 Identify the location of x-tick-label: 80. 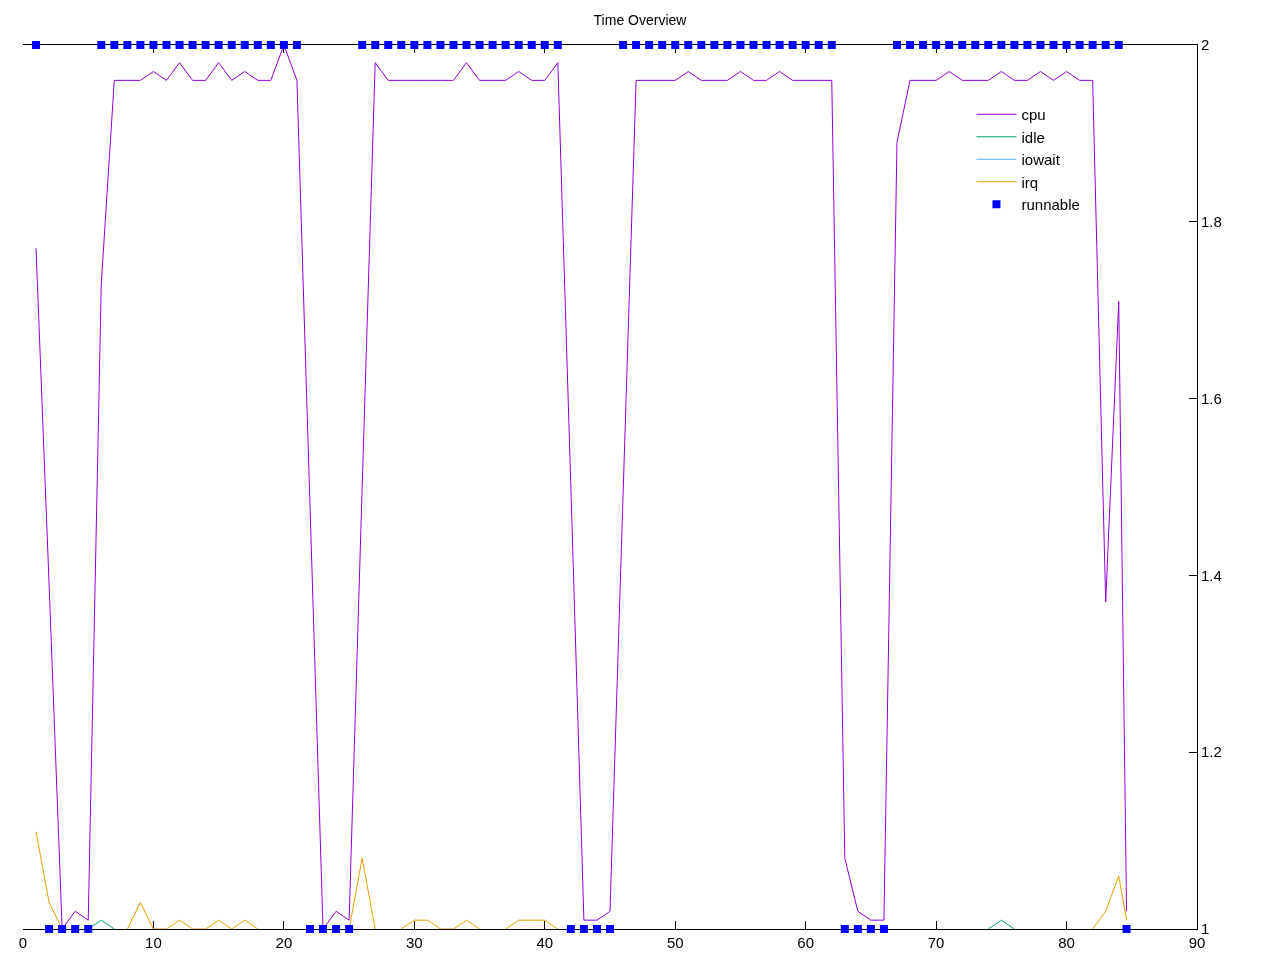
(1066, 942).